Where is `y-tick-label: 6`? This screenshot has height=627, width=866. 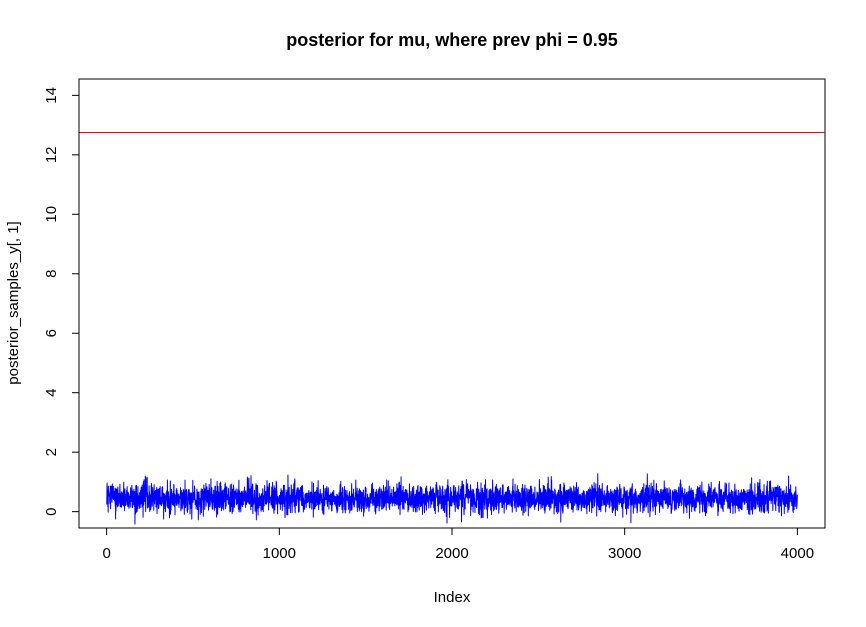 y-tick-label: 6 is located at coordinates (51, 333).